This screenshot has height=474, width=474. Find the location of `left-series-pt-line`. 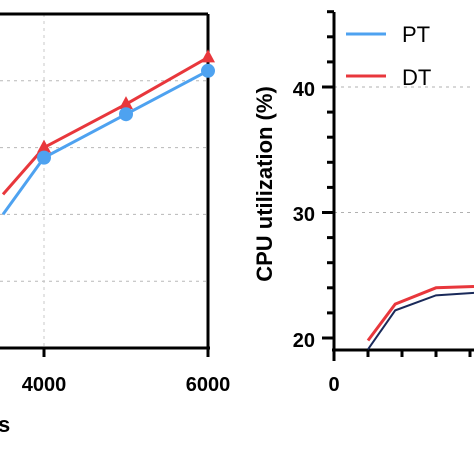

left-series-pt-line is located at coordinates (105, 142).